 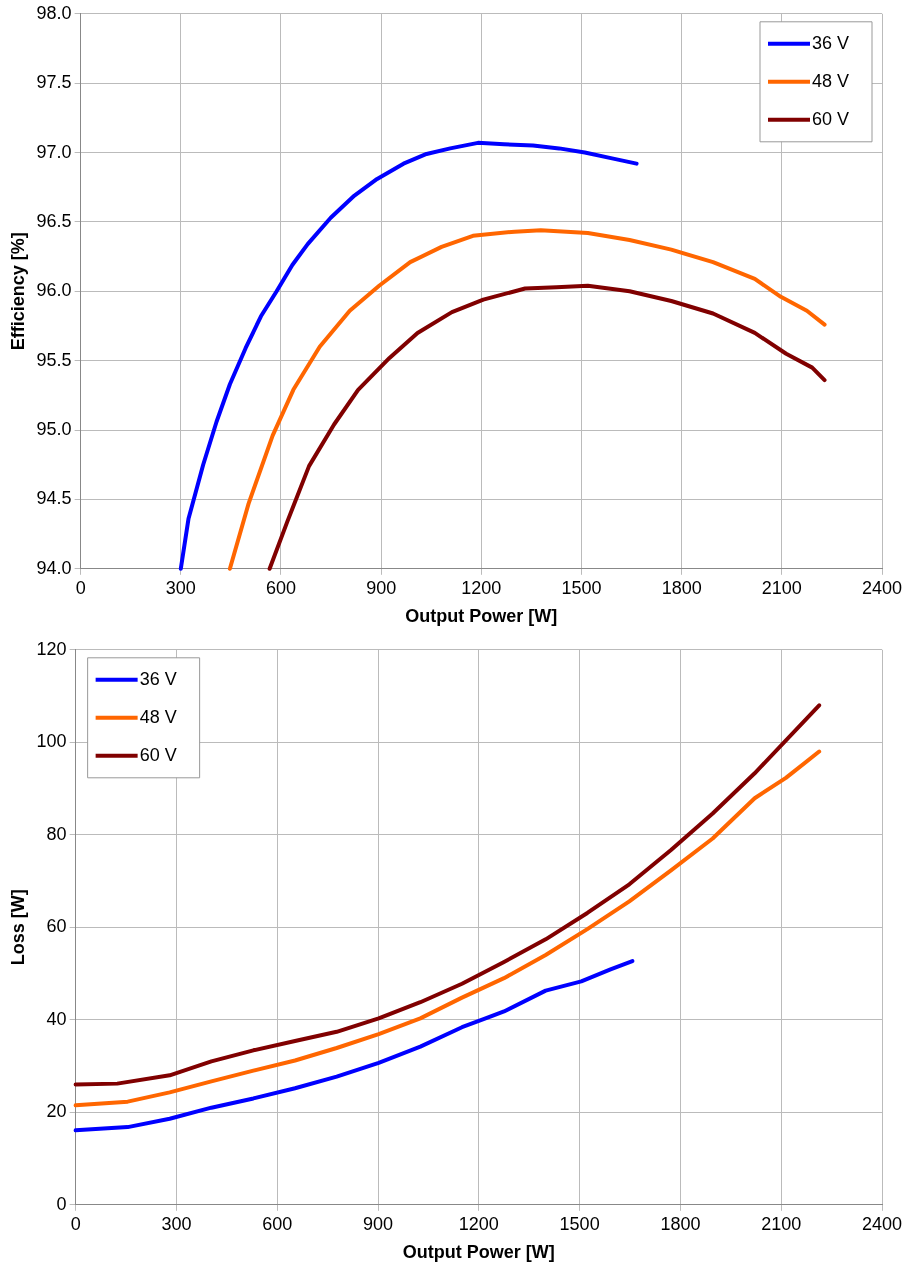 What do you see at coordinates (54, 567) in the screenshot?
I see `y-tick-label: 94.0` at bounding box center [54, 567].